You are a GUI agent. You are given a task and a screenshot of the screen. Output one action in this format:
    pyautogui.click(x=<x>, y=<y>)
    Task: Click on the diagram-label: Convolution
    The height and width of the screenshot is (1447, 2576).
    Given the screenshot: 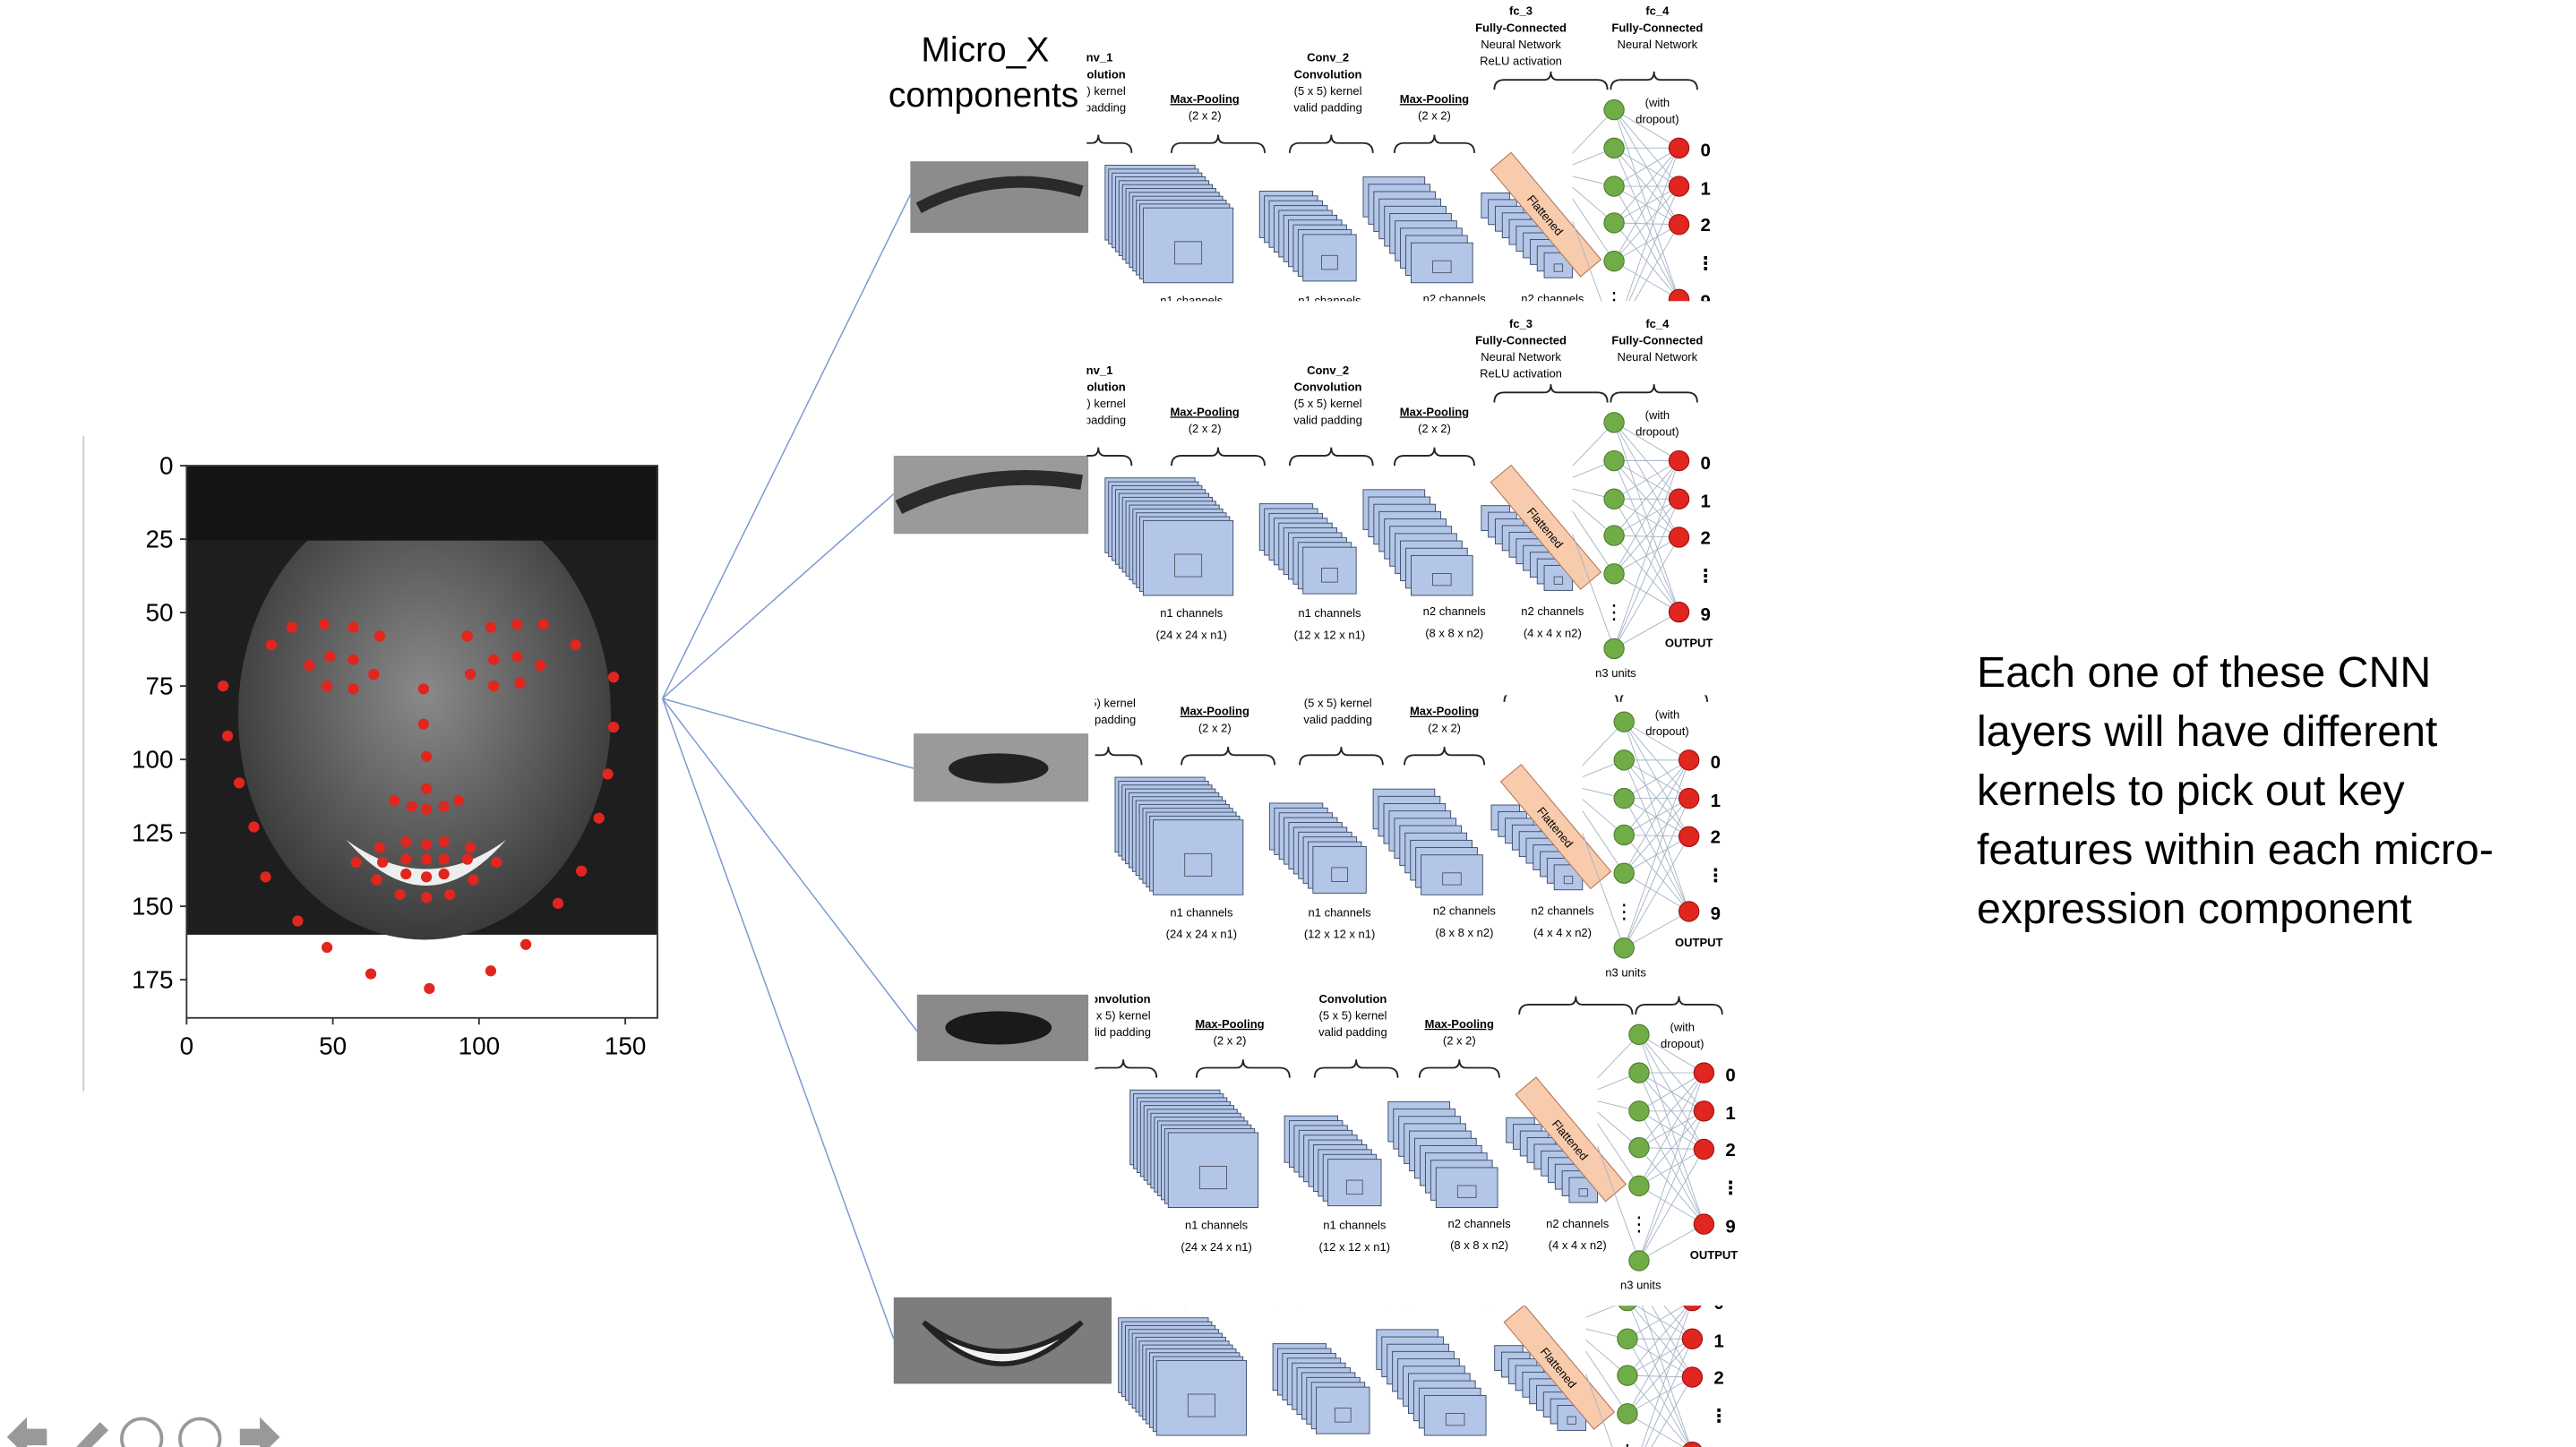 What is the action you would take?
    pyautogui.click(x=1328, y=74)
    